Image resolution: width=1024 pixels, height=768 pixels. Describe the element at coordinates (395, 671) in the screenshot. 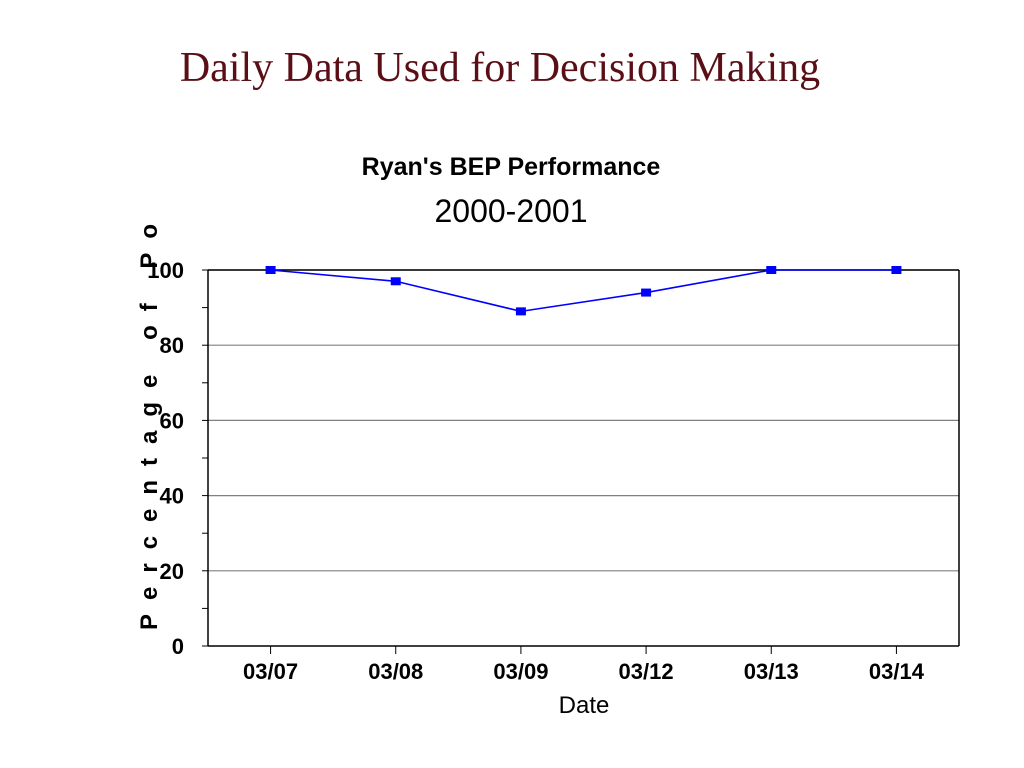

I see `x-tick-label: 03/08` at that location.